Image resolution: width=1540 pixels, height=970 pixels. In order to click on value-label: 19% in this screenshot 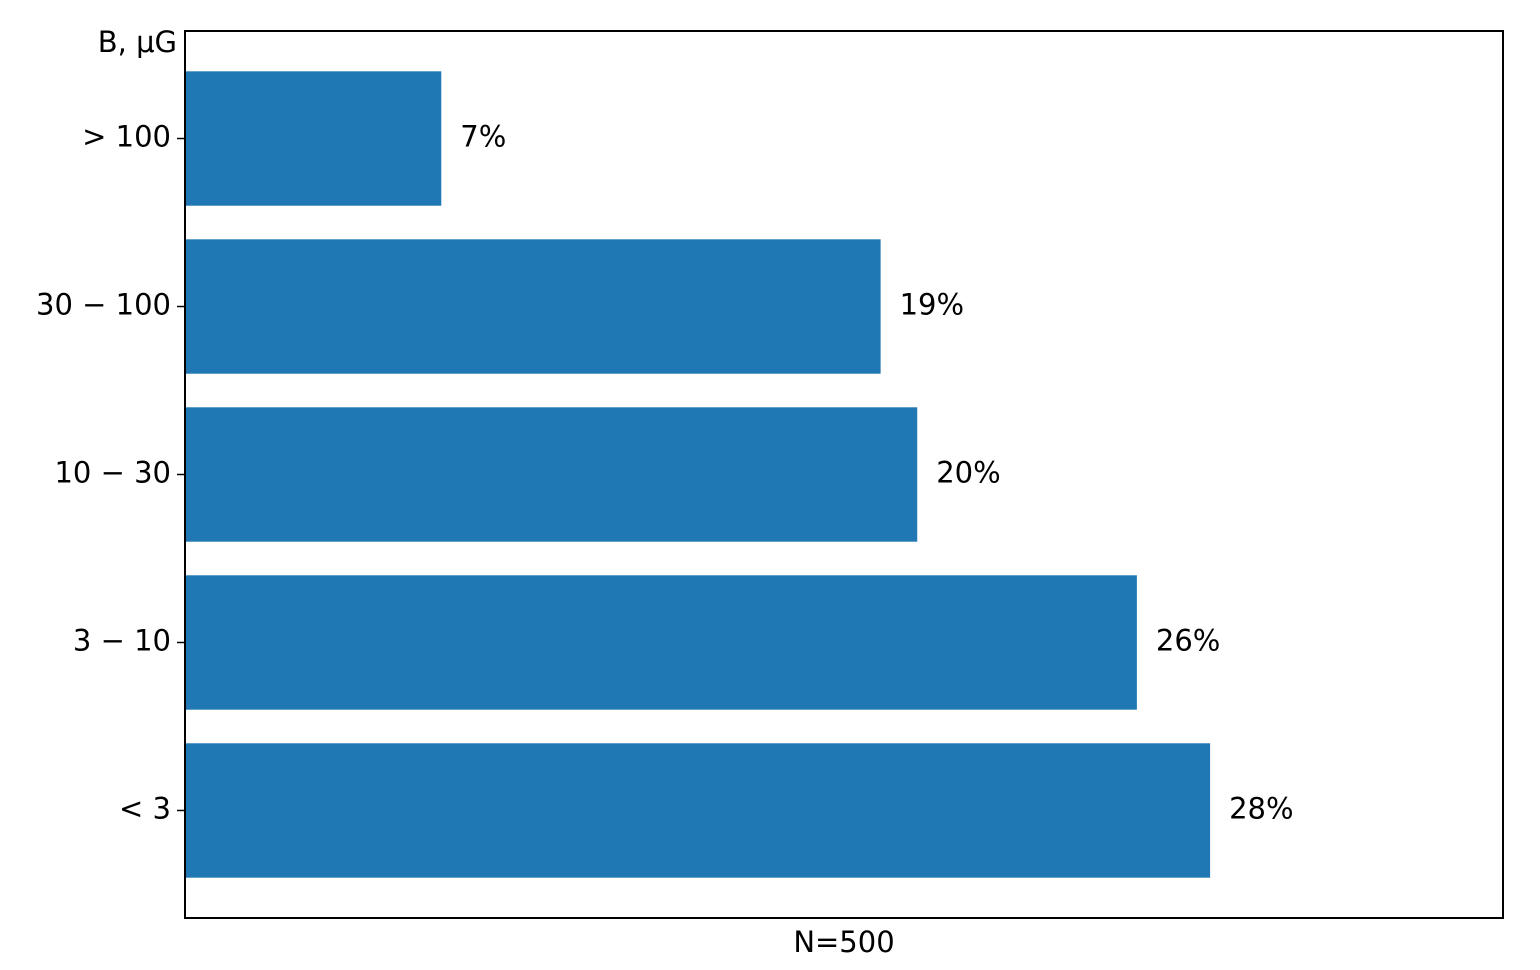, I will do `click(932, 305)`.